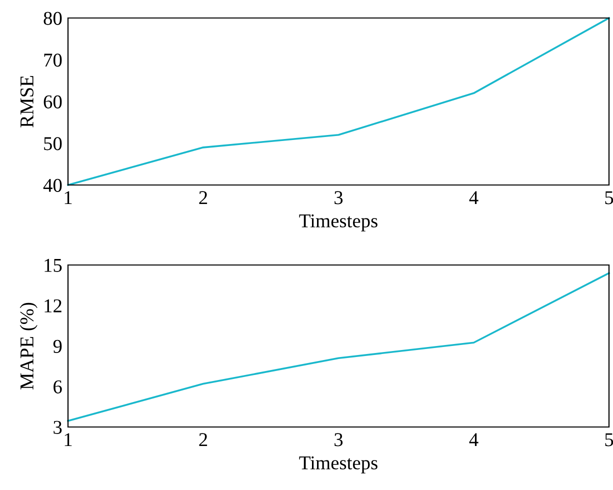 This screenshot has width=613, height=490. I want to click on y-axis-title: MAPE (%), so click(29, 346).